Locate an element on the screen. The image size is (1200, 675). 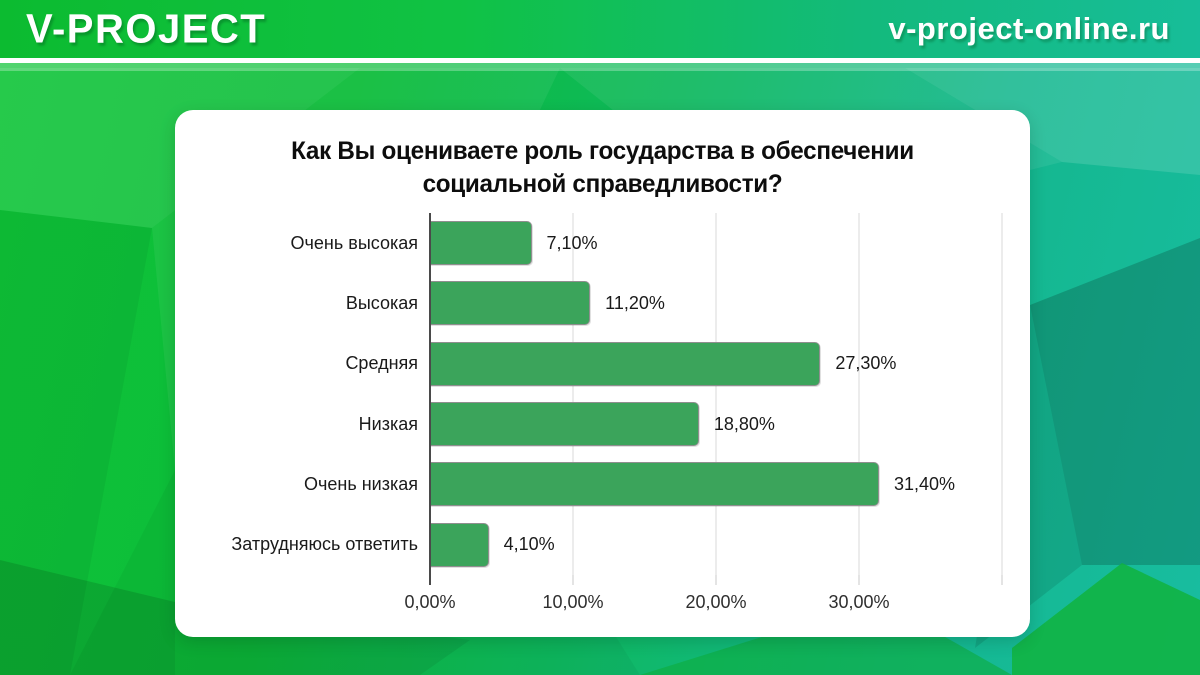
x-axis-tick-label: 10,00% is located at coordinates (573, 602).